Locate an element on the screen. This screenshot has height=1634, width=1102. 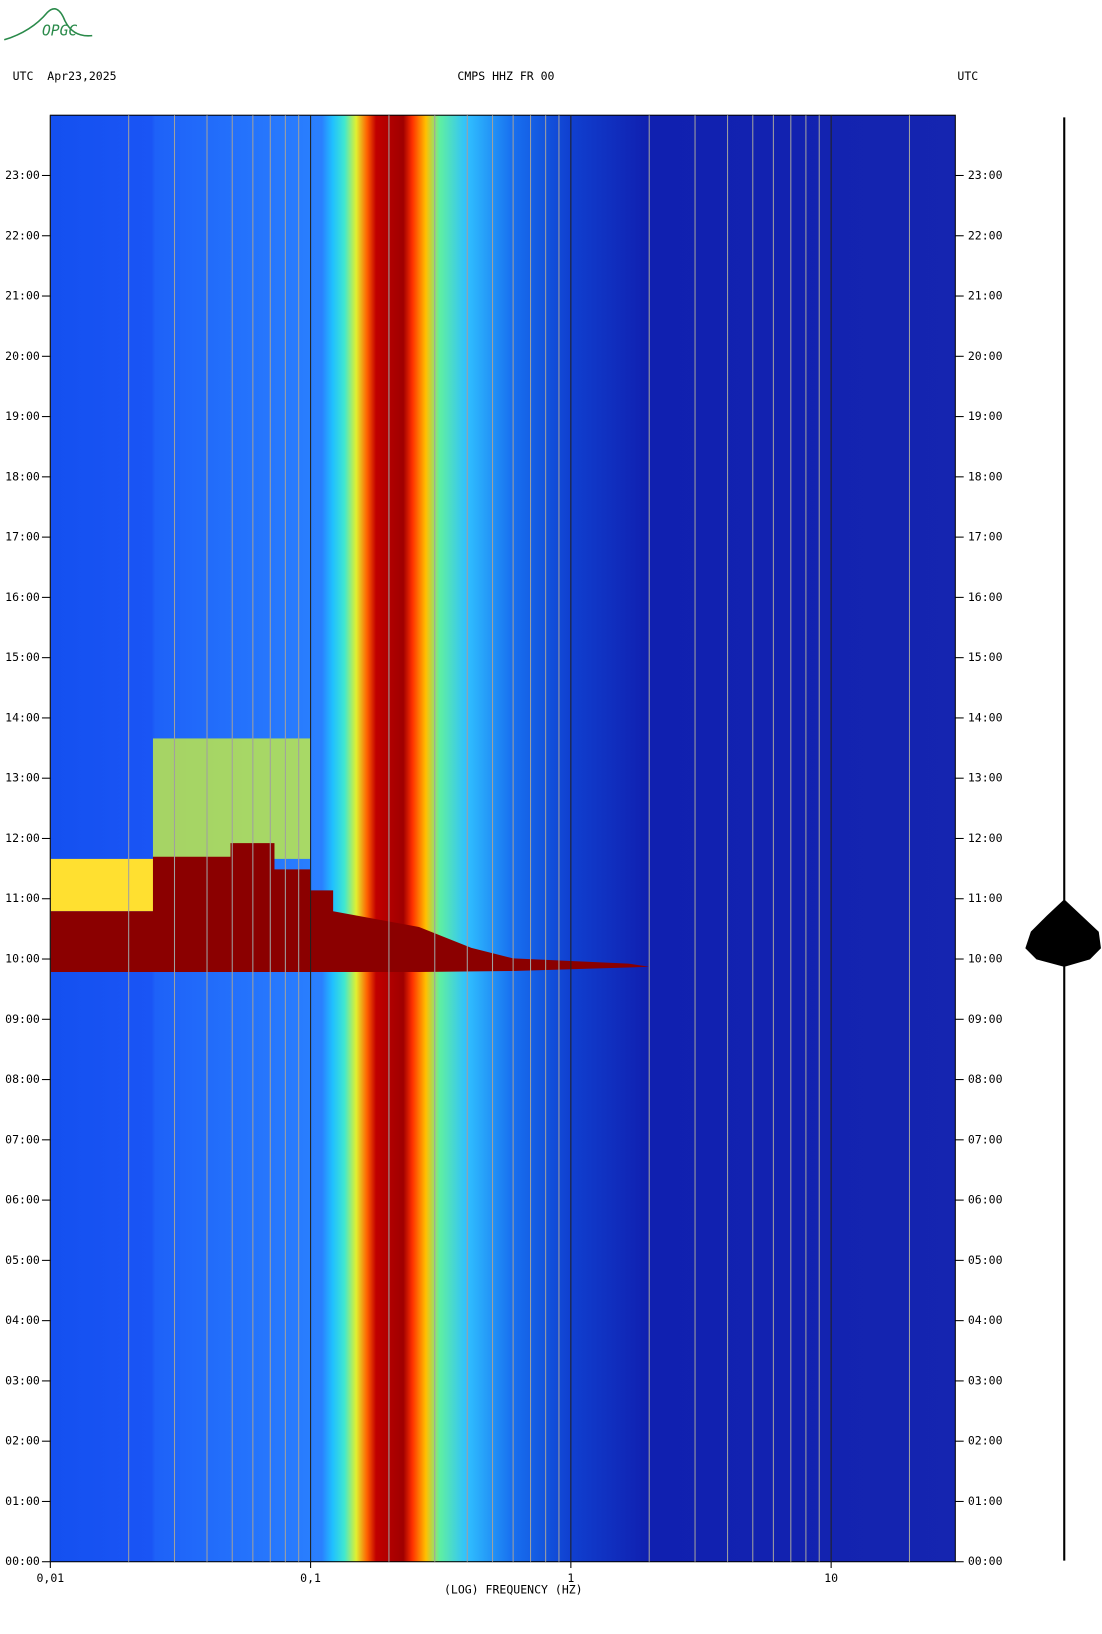
x-tick-label: 10 is located at coordinates (831, 1578).